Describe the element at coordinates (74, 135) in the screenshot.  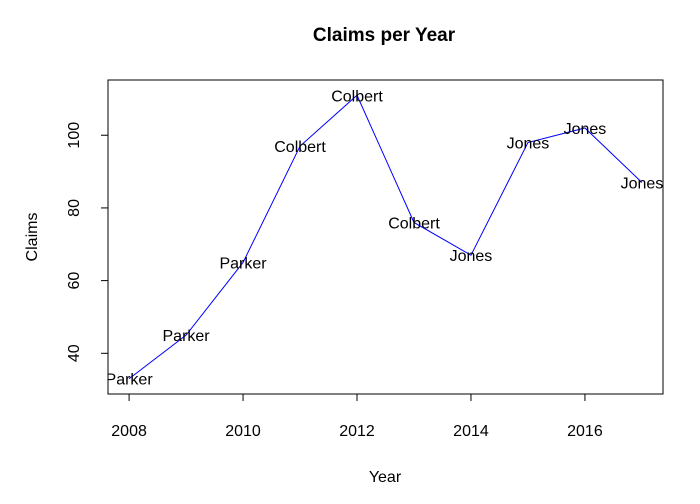
I see `y-tick-label: 100` at that location.